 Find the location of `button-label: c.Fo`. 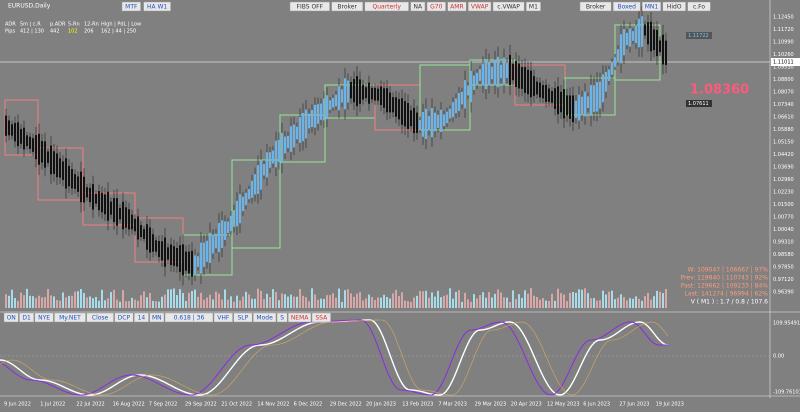

button-label: c.Fo is located at coordinates (699, 7).